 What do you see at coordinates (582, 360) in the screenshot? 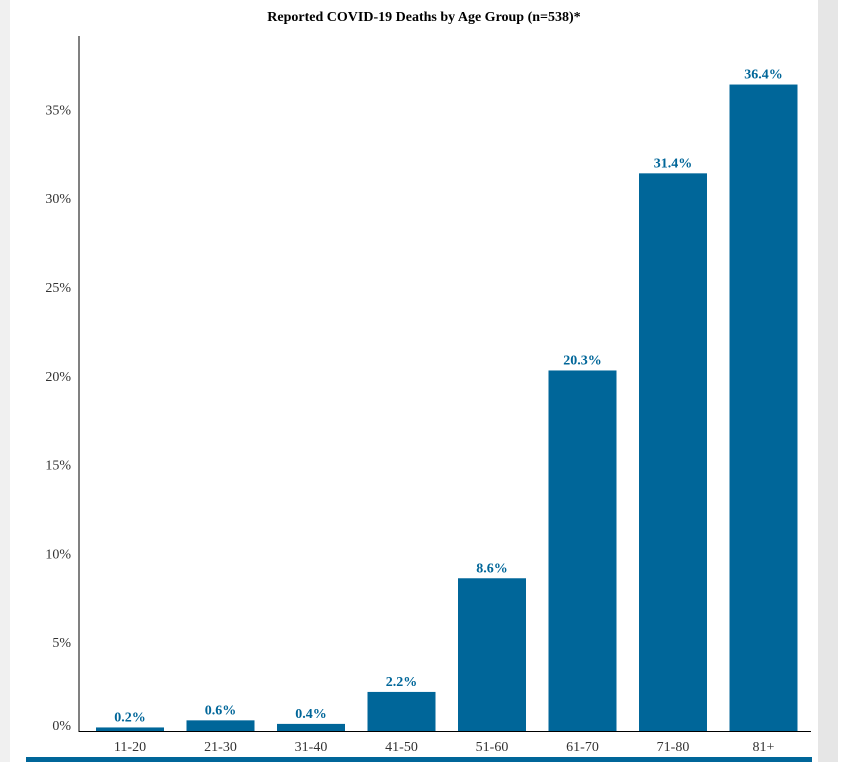
I see `bar-value-label: 20.3%` at bounding box center [582, 360].